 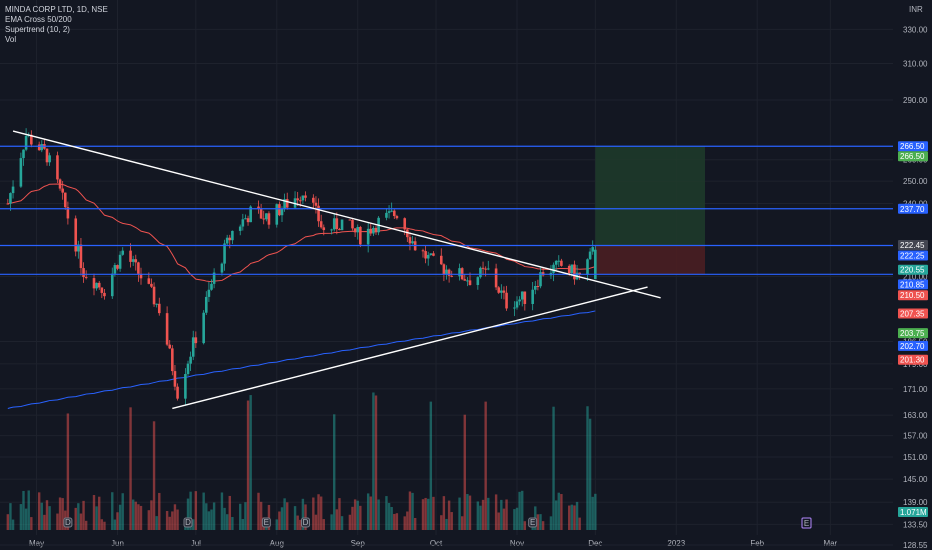 I want to click on trendline, so click(x=410, y=348).